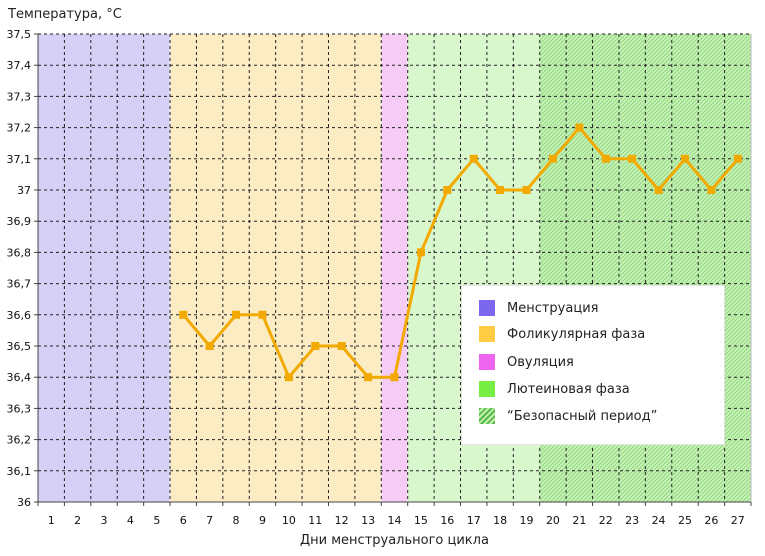 This screenshot has height=556, width=765. I want to click on y-axis-title: Температура, °С, so click(65, 14).